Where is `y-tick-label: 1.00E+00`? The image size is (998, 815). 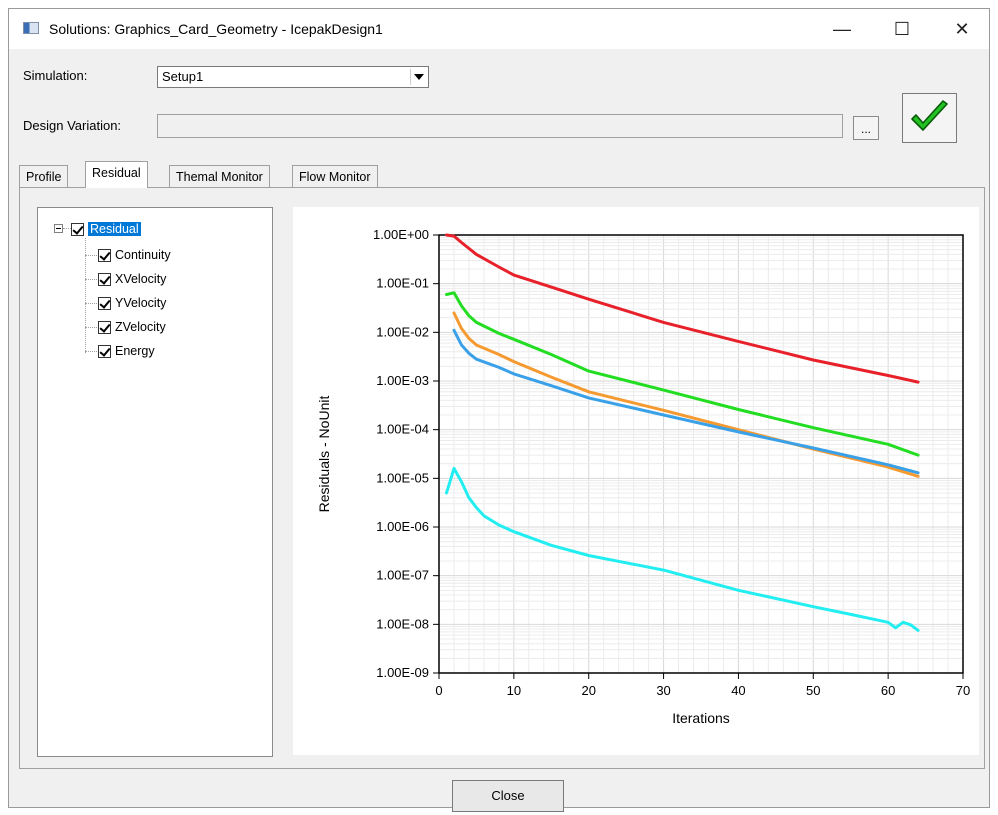
y-tick-label: 1.00E+00 is located at coordinates (401, 234).